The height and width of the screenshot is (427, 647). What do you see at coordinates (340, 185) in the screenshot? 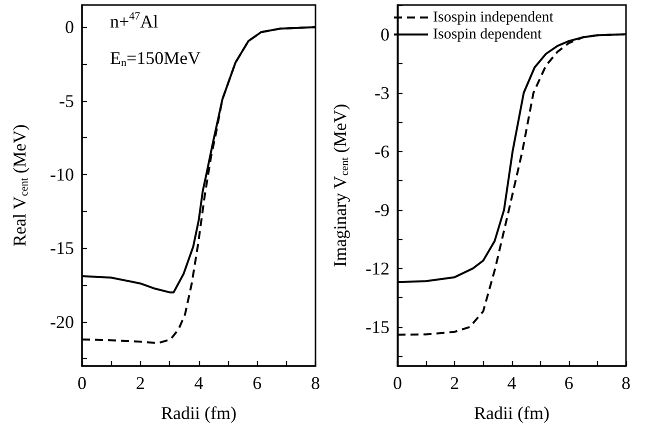
I see `y-axis-title: Imaginary Vcent (MeV)` at bounding box center [340, 185].